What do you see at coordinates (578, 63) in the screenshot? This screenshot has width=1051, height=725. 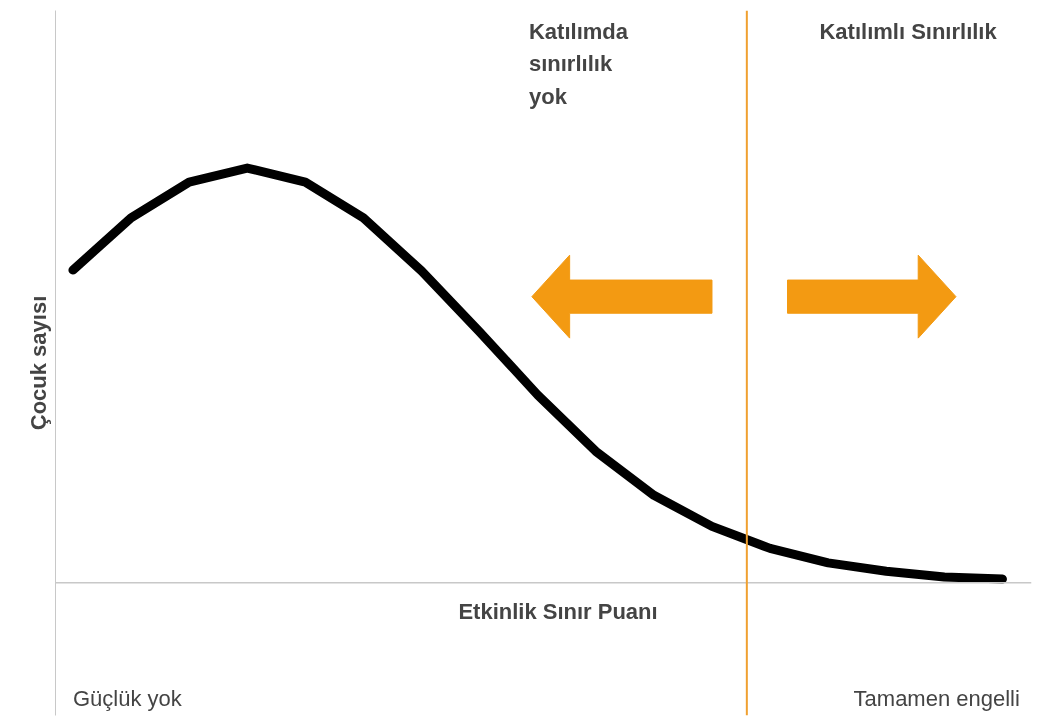 I see `text: Katılımda sınırlılık yok` at bounding box center [578, 63].